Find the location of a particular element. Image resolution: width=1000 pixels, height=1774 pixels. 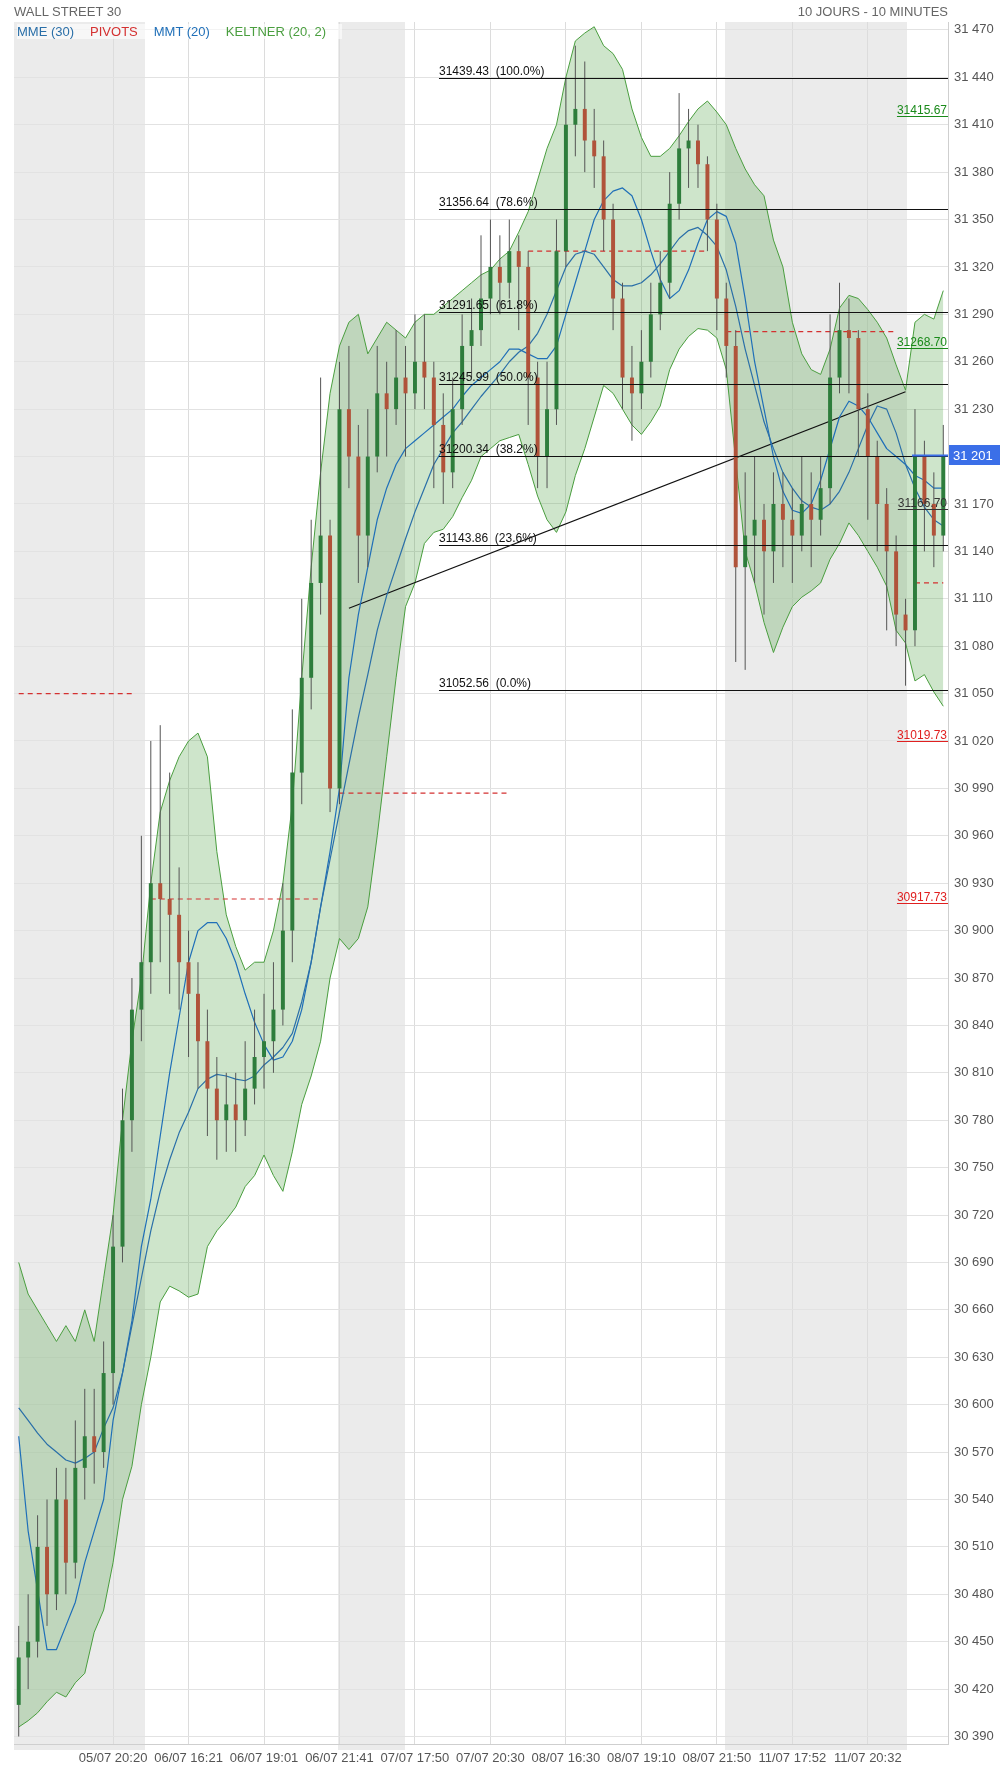

y-tick-label: 30 630 is located at coordinates (974, 1356).